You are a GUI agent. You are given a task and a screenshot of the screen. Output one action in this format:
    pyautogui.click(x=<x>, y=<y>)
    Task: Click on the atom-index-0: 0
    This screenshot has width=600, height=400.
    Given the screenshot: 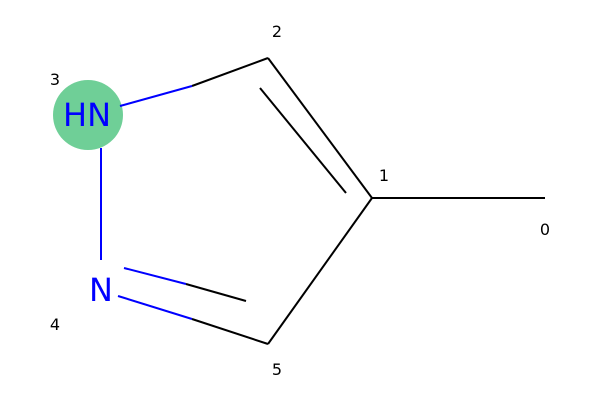 What is the action you would take?
    pyautogui.click(x=545, y=229)
    